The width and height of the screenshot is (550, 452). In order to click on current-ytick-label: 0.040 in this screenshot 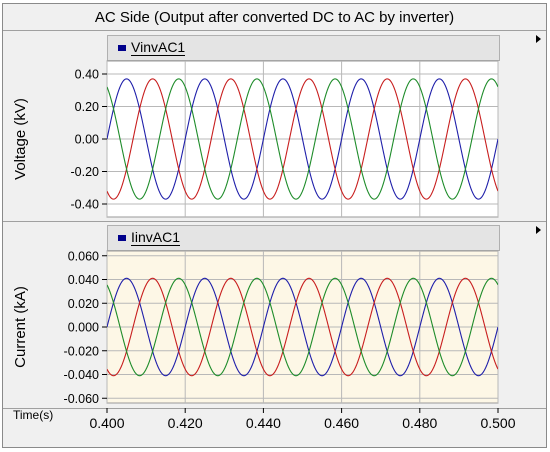, I will do `click(83, 280)`.